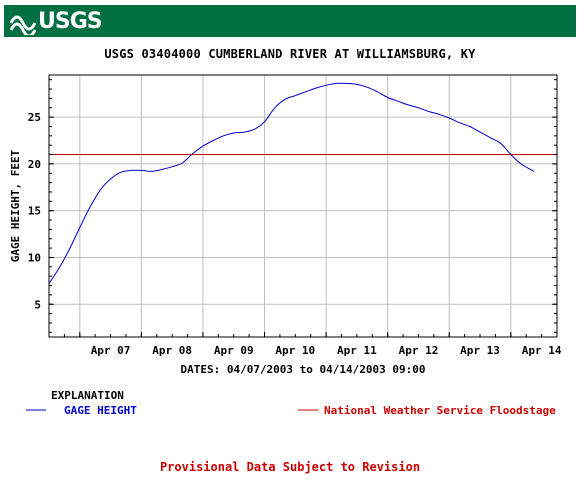 Image resolution: width=580 pixels, height=480 pixels. I want to click on y-axis-label: GAGE HEIGHT, FEET, so click(15, 205).